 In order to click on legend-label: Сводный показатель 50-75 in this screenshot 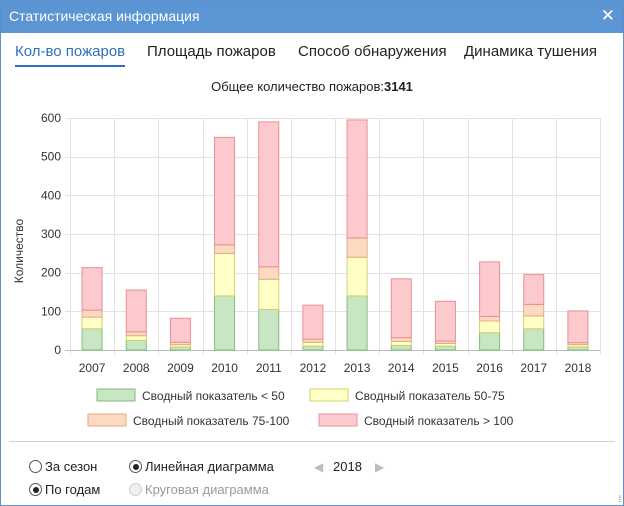, I will do `click(430, 396)`.